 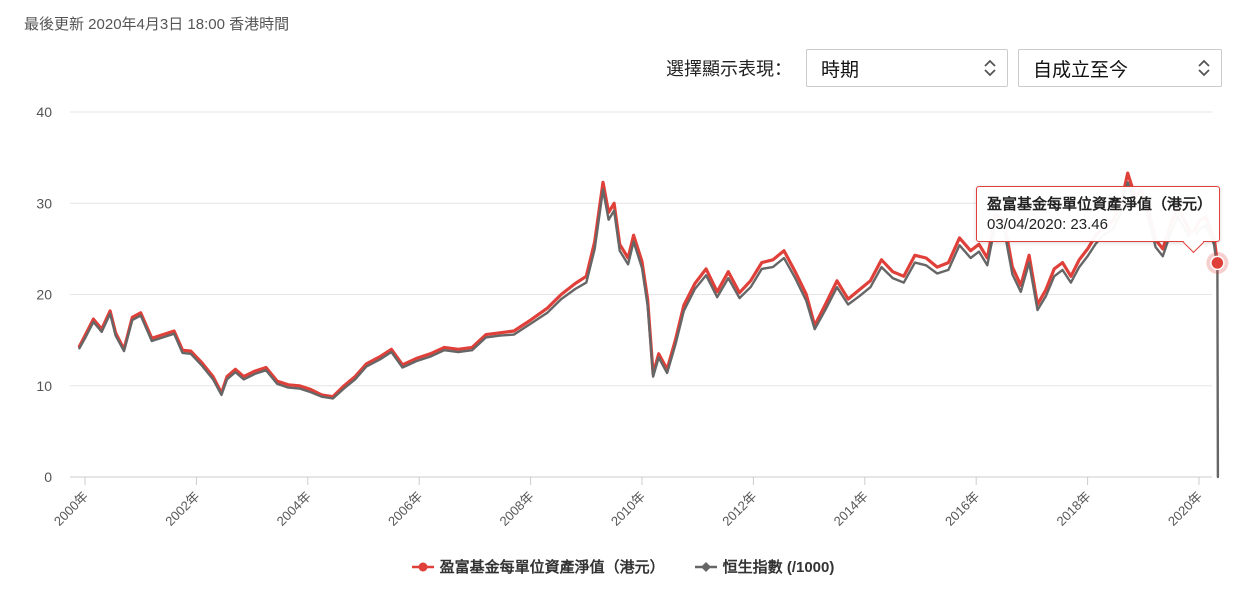 I want to click on tooltip-value: 03/04/2020: 23.46, so click(x=1047, y=224).